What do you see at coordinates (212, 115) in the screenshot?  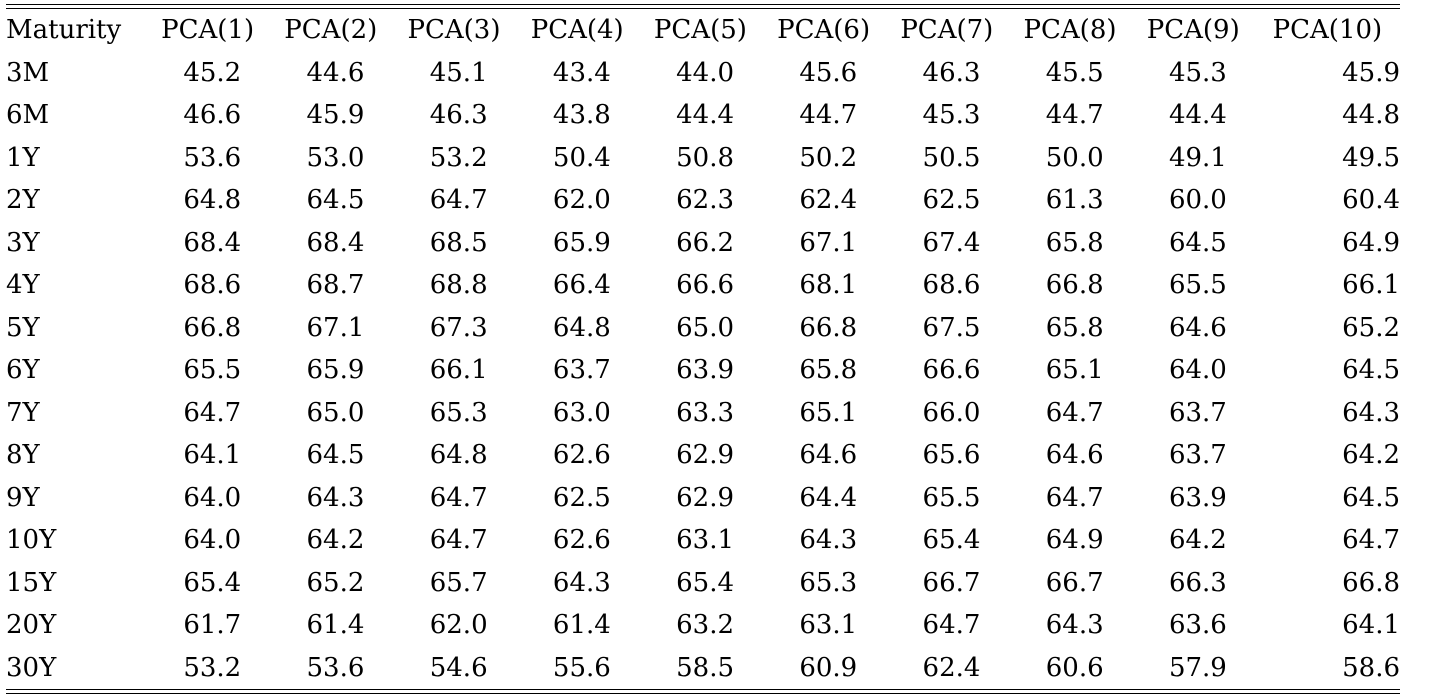 I see `table-cell: 46.6` at bounding box center [212, 115].